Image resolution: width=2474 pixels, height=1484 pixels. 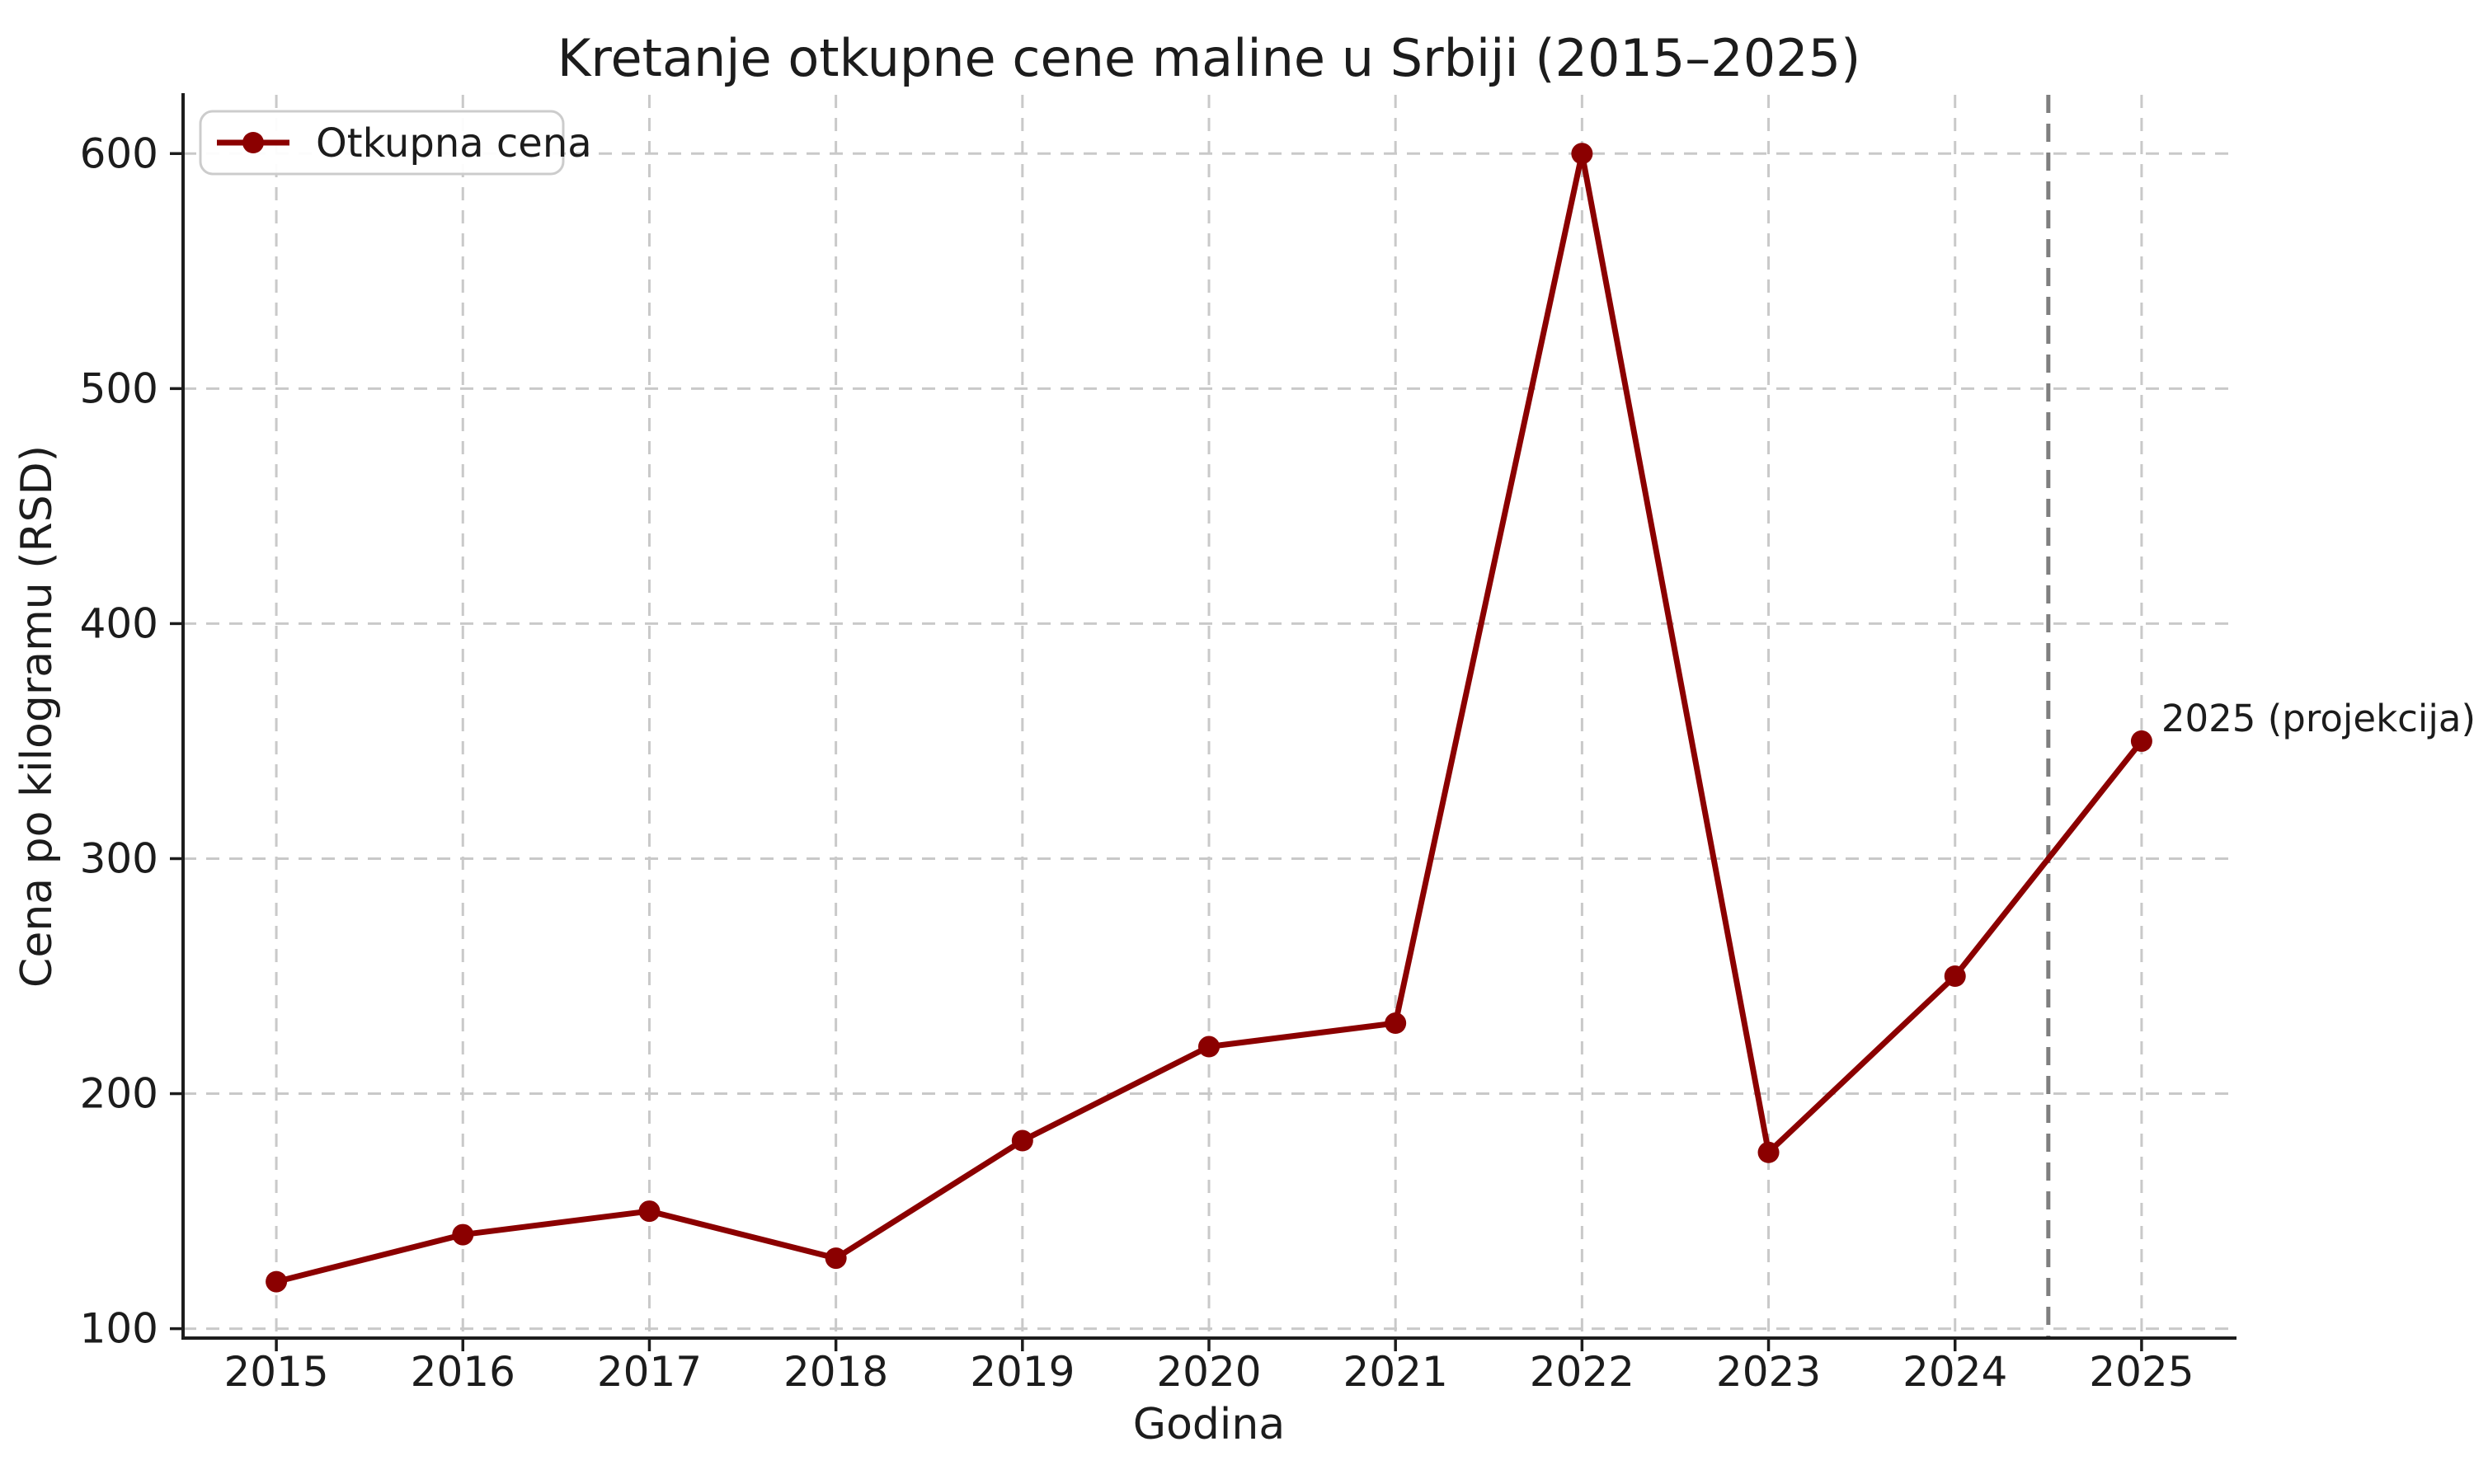 What do you see at coordinates (649, 1372) in the screenshot?
I see `x-tick-label: 2017` at bounding box center [649, 1372].